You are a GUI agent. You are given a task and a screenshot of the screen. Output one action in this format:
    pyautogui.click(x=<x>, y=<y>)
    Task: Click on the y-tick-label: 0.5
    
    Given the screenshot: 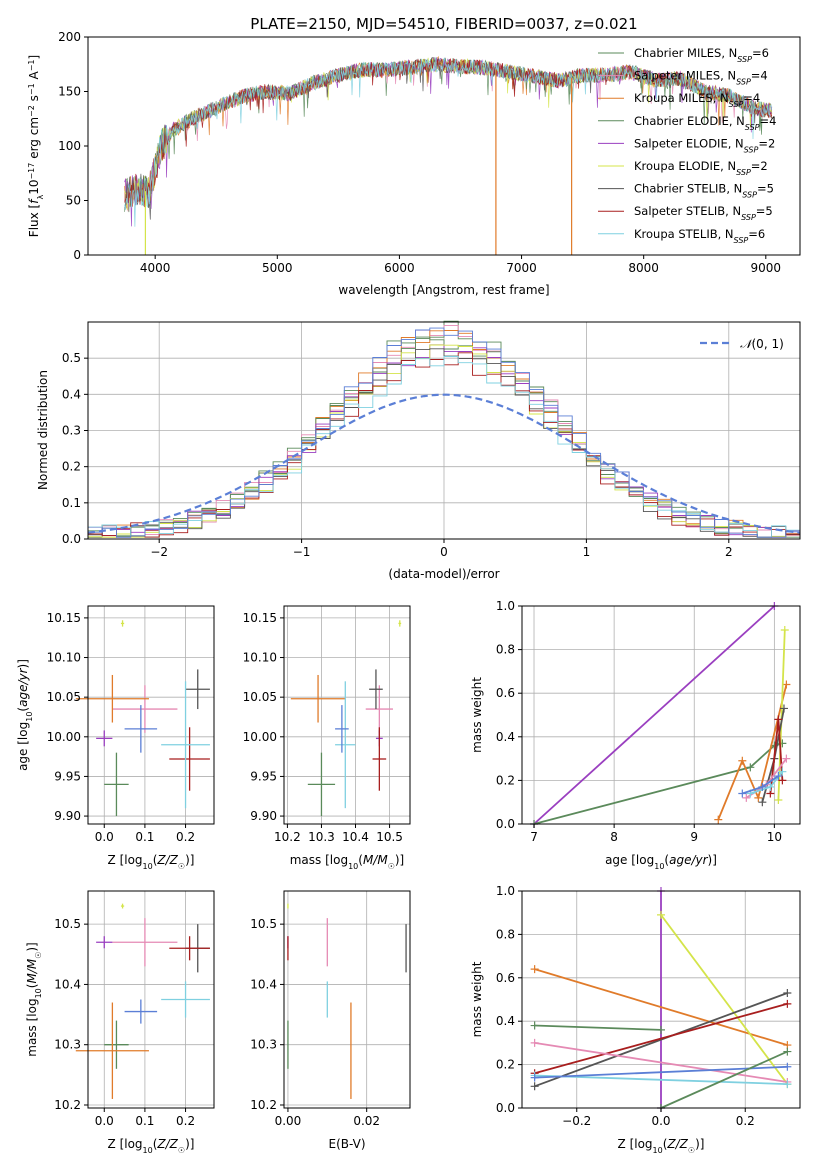 What is the action you would take?
    pyautogui.click(x=71, y=358)
    